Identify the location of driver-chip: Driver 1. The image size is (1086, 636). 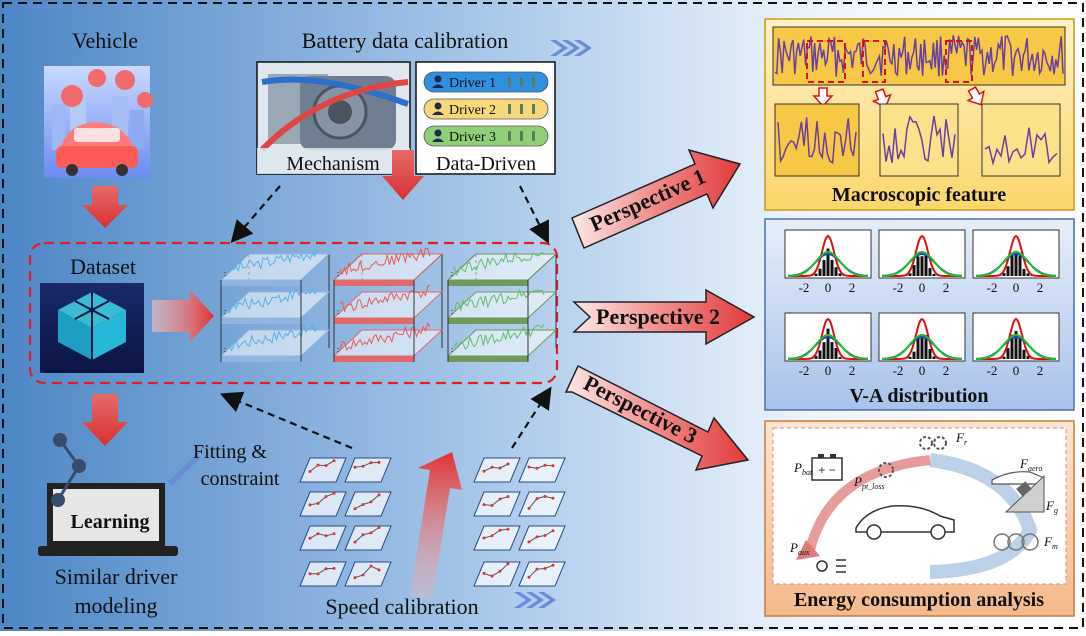
(486, 82).